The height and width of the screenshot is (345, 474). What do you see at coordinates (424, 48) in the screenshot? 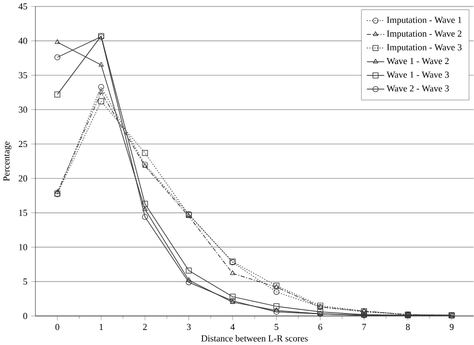
I see `legend-label: Imputation - Wave 3` at bounding box center [424, 48].